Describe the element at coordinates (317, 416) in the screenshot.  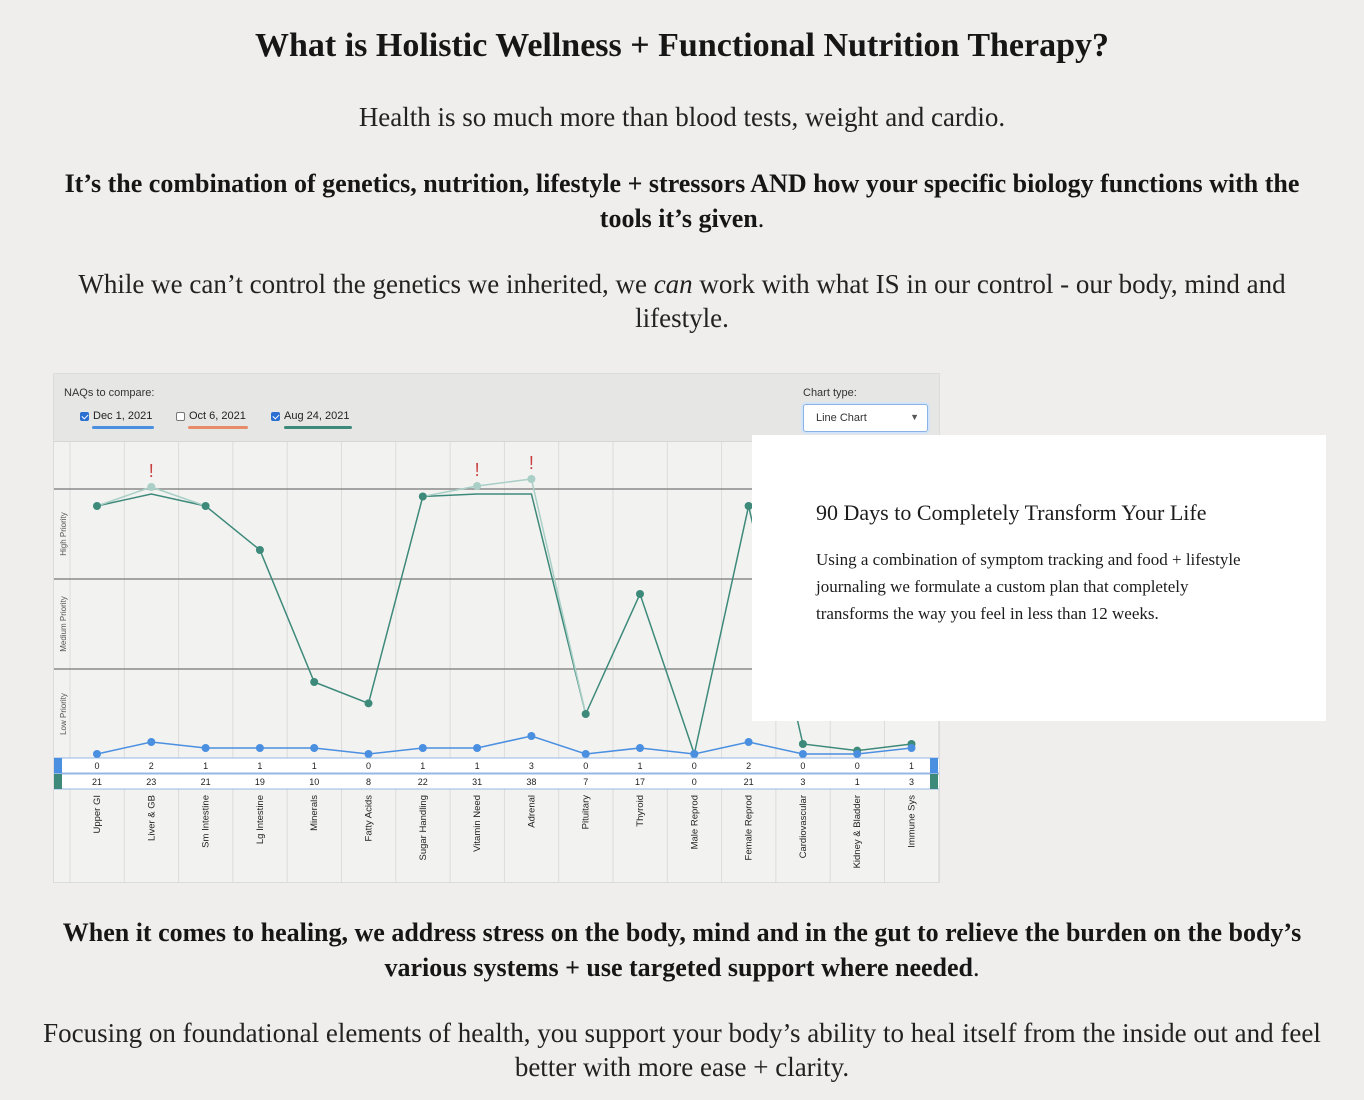
I see `compare-option-label: Aug 24, 2021` at that location.